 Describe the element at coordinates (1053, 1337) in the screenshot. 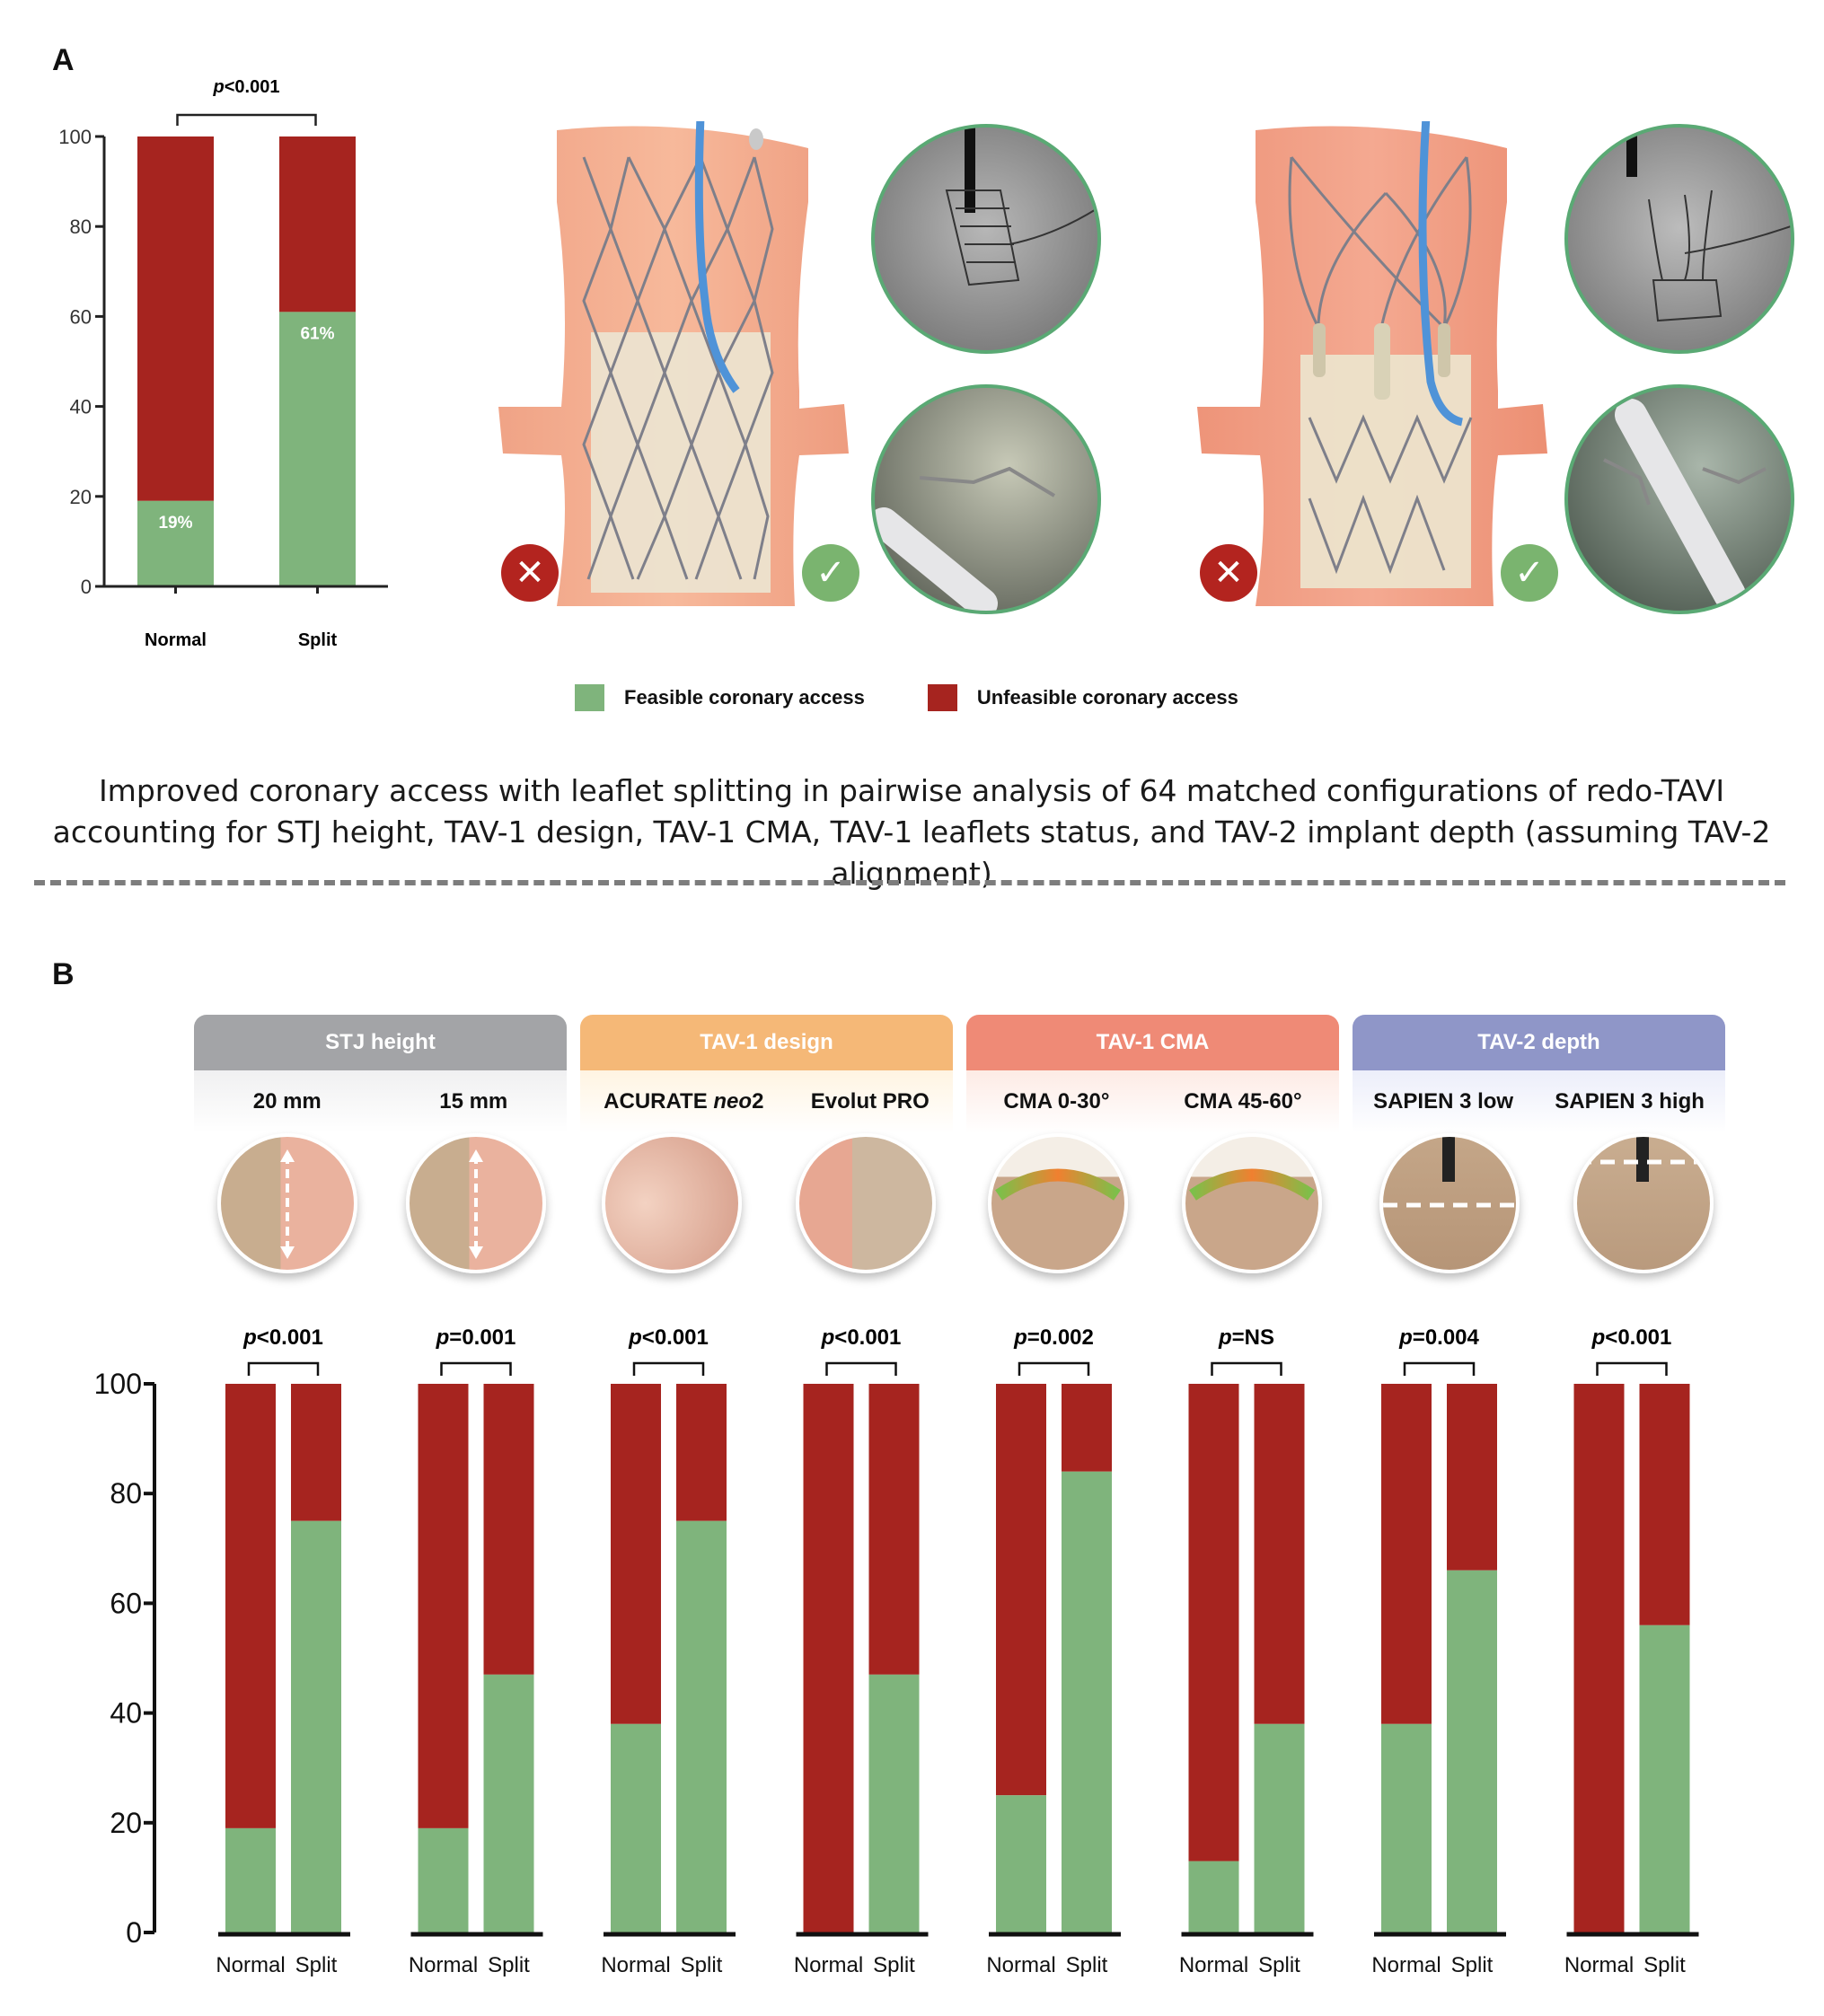

I see `p-value-label: p=0.002` at that location.